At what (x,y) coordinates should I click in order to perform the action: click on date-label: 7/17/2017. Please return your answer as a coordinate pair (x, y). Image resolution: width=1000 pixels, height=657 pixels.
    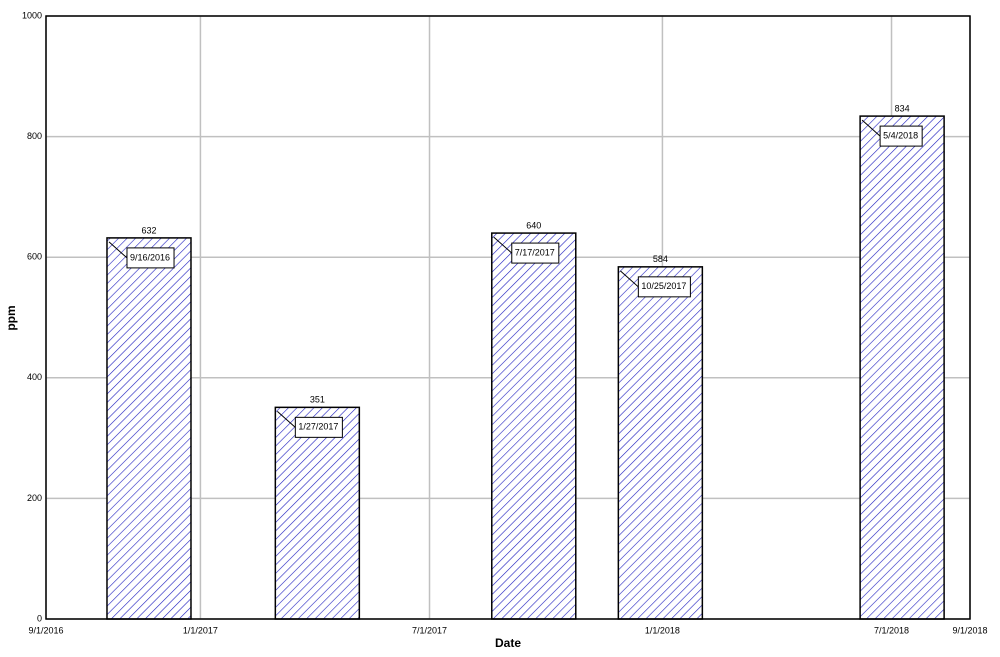
    Looking at the image, I should click on (535, 252).